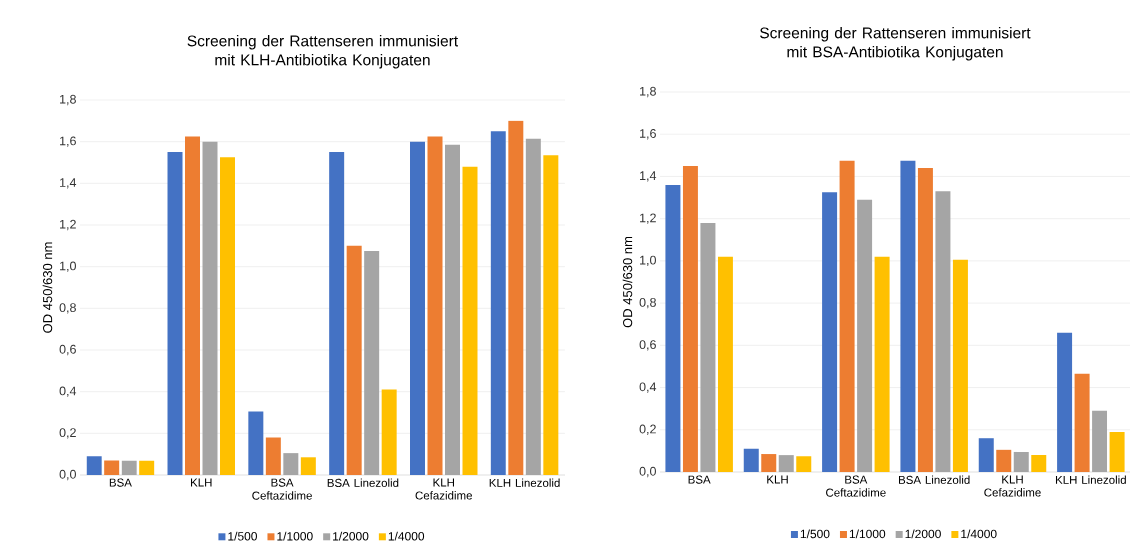 This screenshot has height=558, width=1140. I want to click on chart-title: Screening der Rattenseren immunisiert mit BSA-Antibiotika Konjugaten, so click(895, 44).